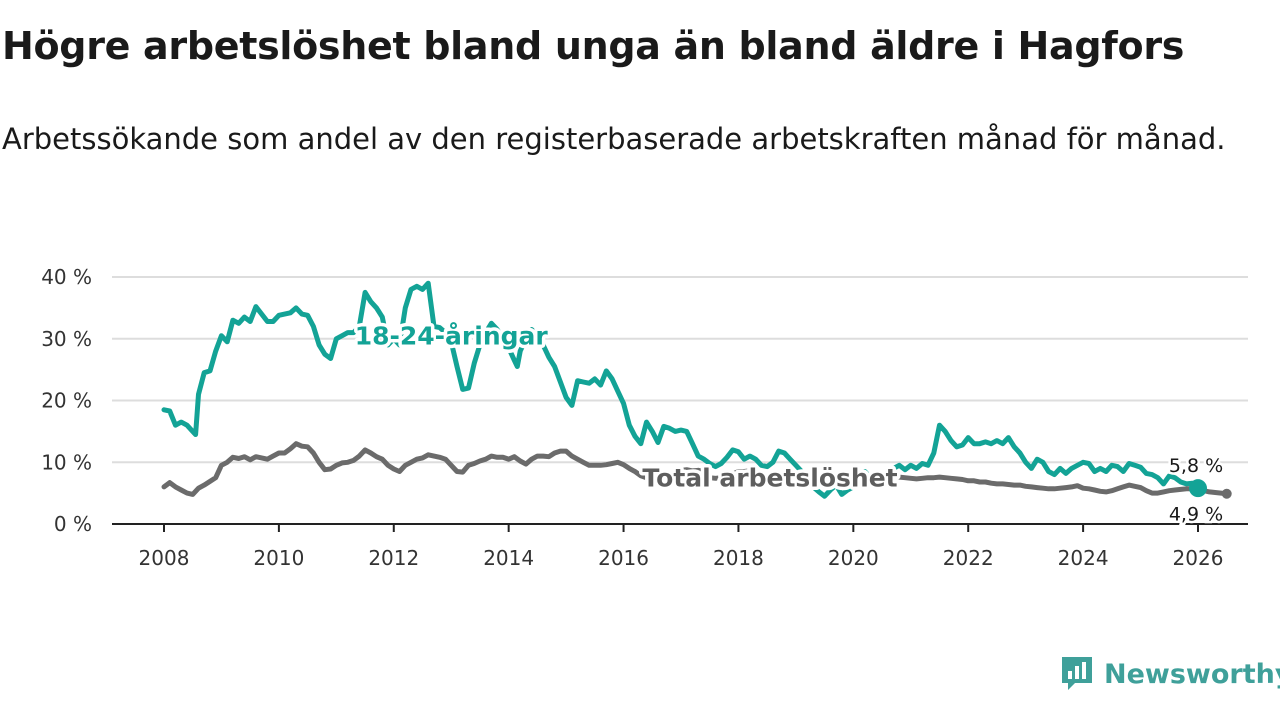 The image size is (1280, 720). I want to click on x-tick-label: 2010, so click(278, 558).